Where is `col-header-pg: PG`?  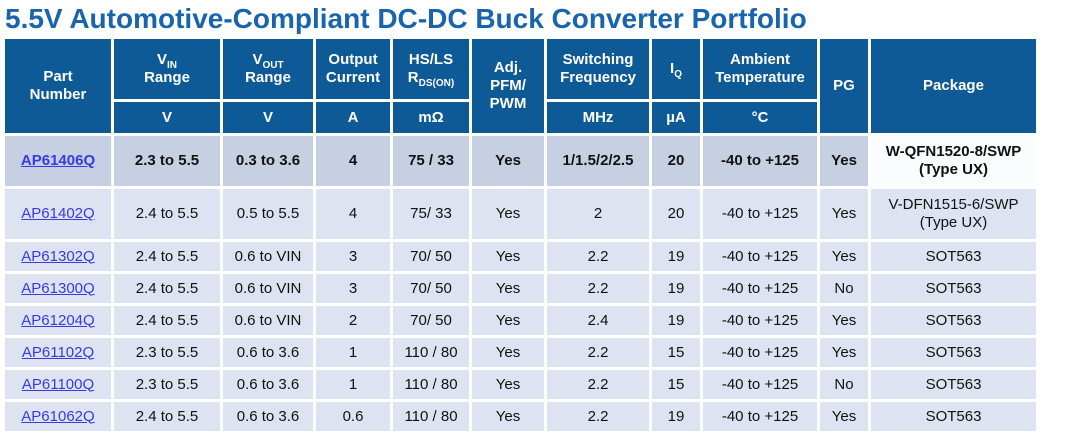 col-header-pg: PG is located at coordinates (844, 86).